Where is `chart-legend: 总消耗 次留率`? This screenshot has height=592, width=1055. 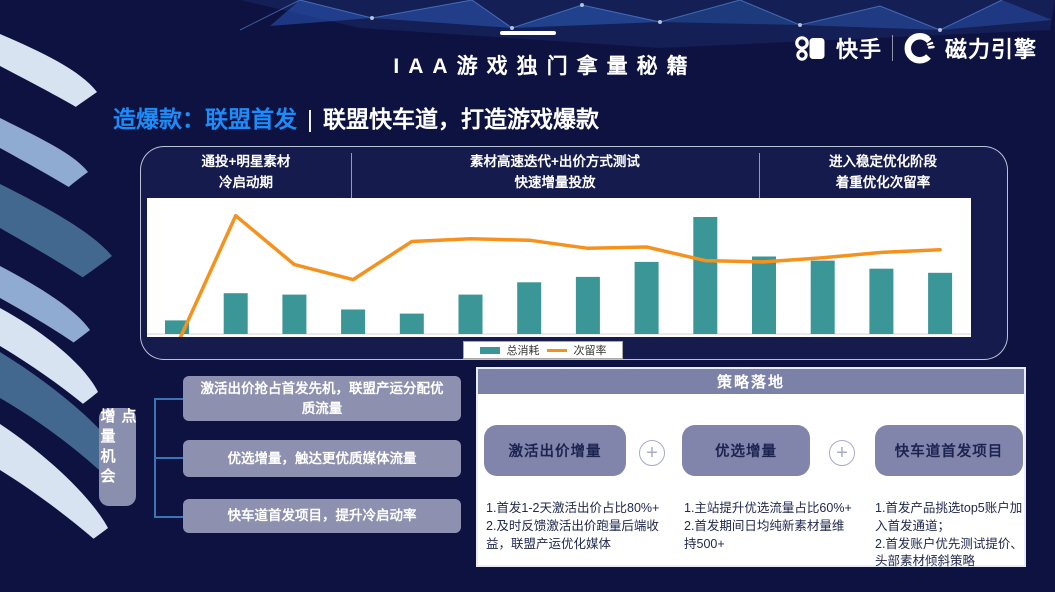 chart-legend: 总消耗 次留率 is located at coordinates (543, 350).